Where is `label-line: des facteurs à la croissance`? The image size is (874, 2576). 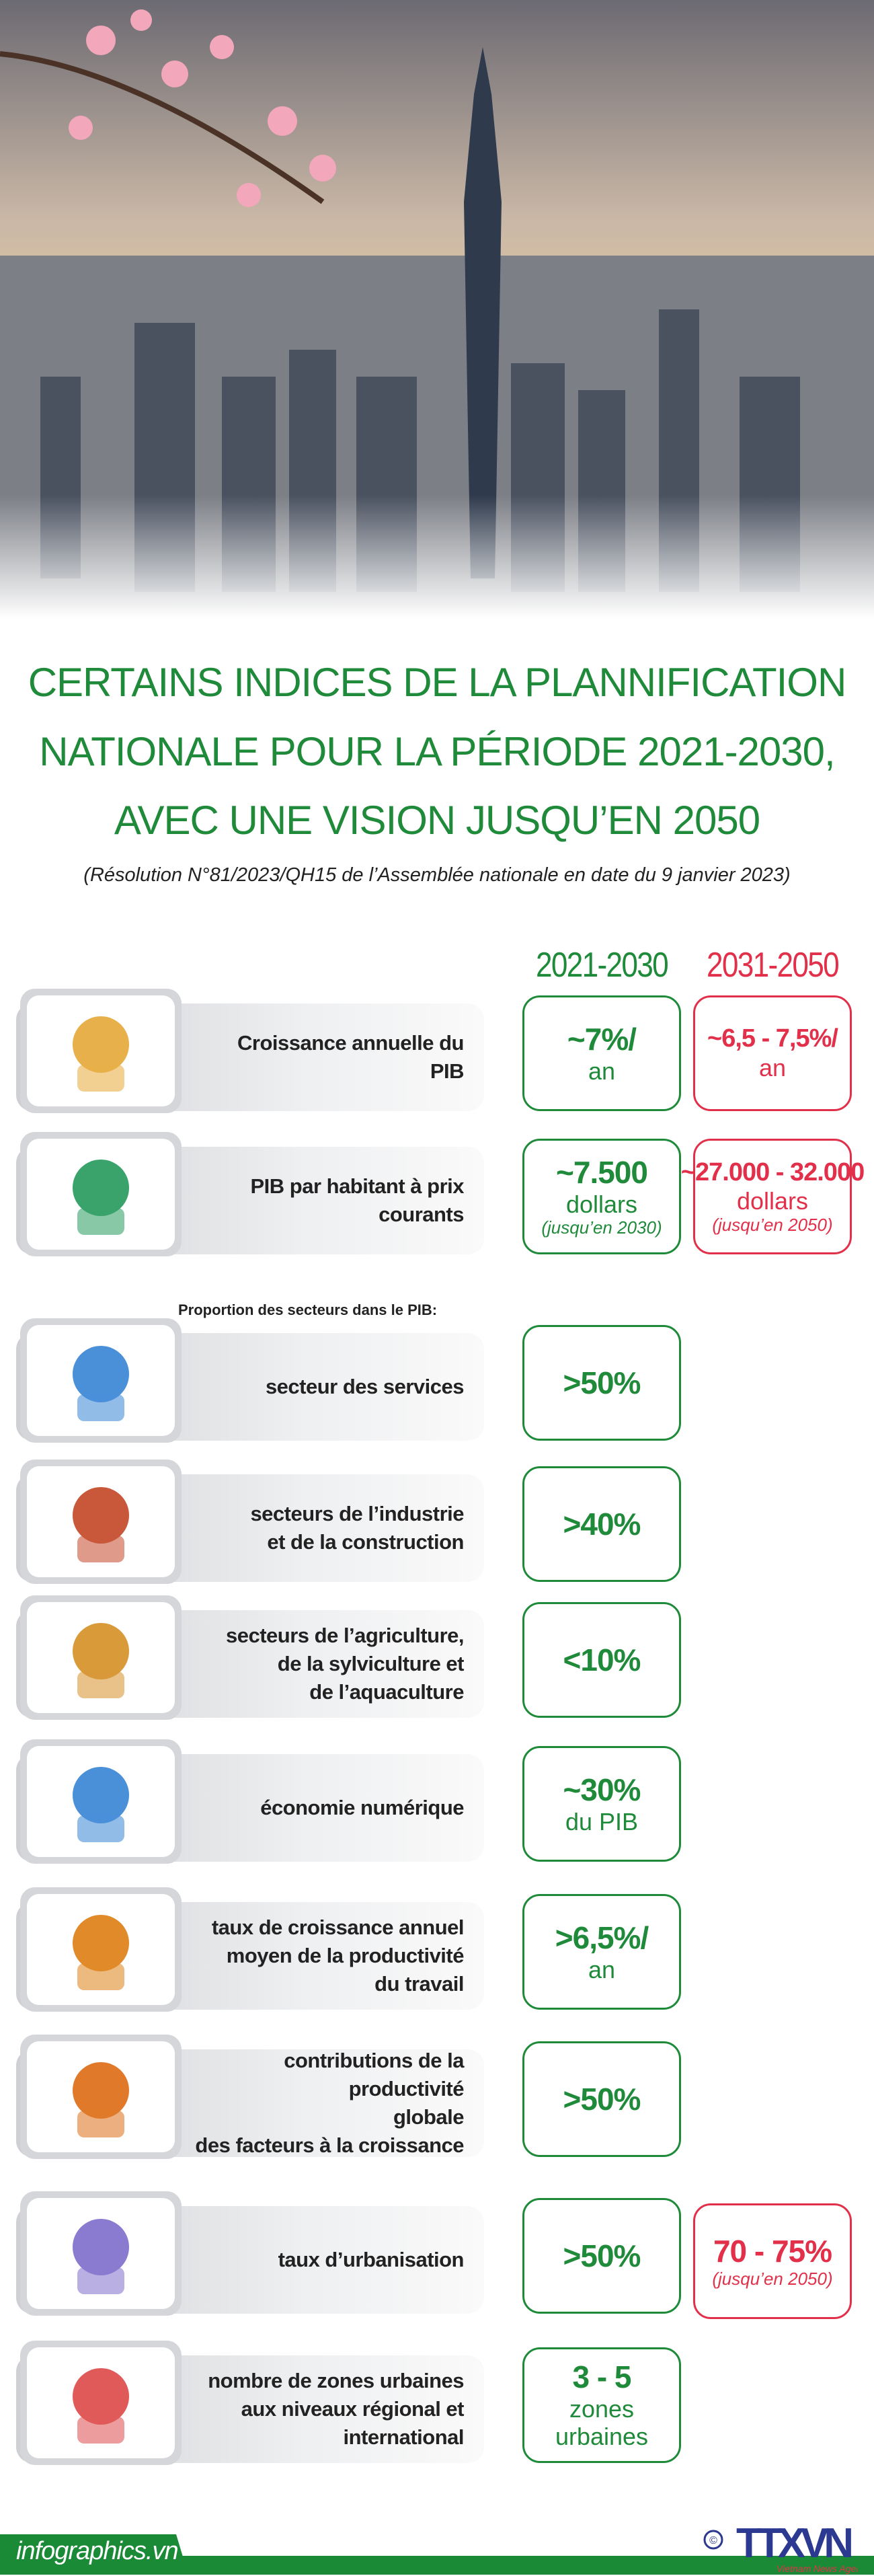
label-line: des facteurs à la croissance is located at coordinates (329, 2145).